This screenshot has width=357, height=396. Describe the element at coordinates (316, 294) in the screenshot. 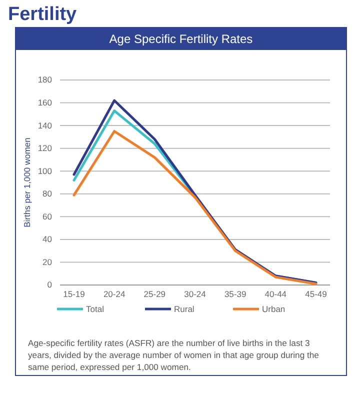

I see `x-tick-label: 45-49` at that location.